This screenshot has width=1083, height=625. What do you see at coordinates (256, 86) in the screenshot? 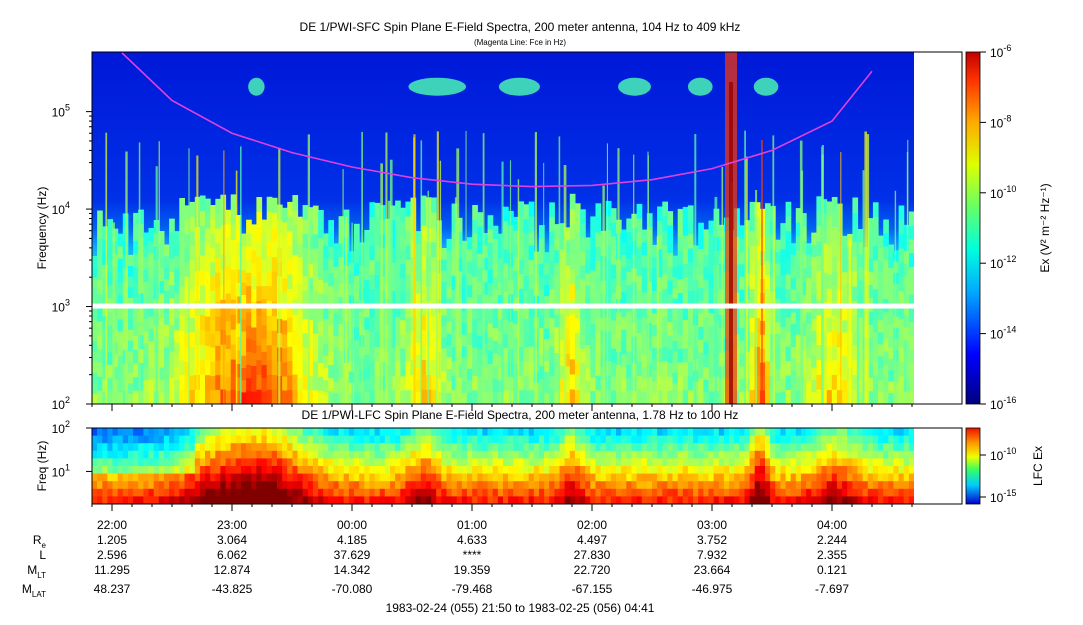
I see `sfc-hf-patch` at bounding box center [256, 86].